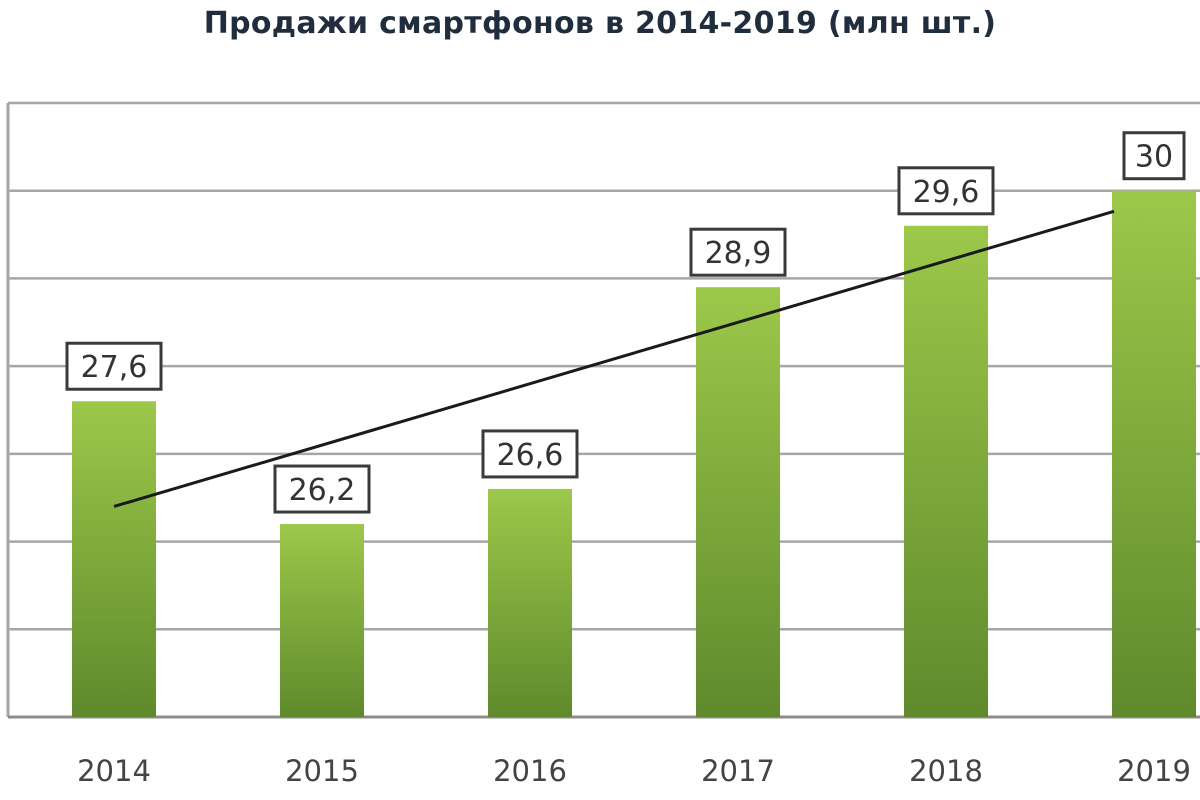  Describe the element at coordinates (738, 771) in the screenshot. I see `x-tick-label: 2017` at that location.